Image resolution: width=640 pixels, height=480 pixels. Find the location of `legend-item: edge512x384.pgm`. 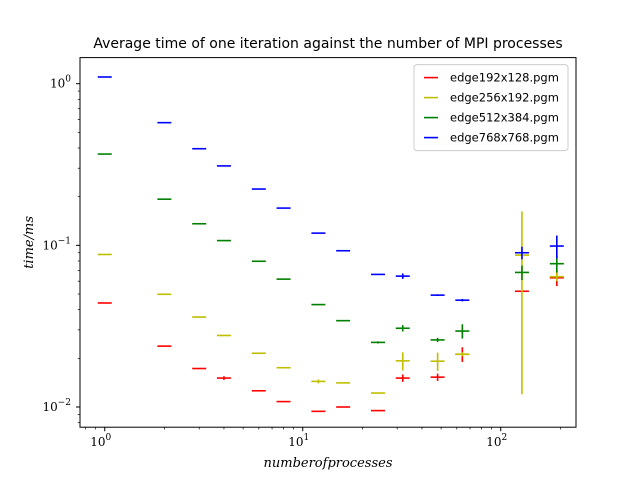

legend-item: edge512x384.pgm is located at coordinates (491, 118).